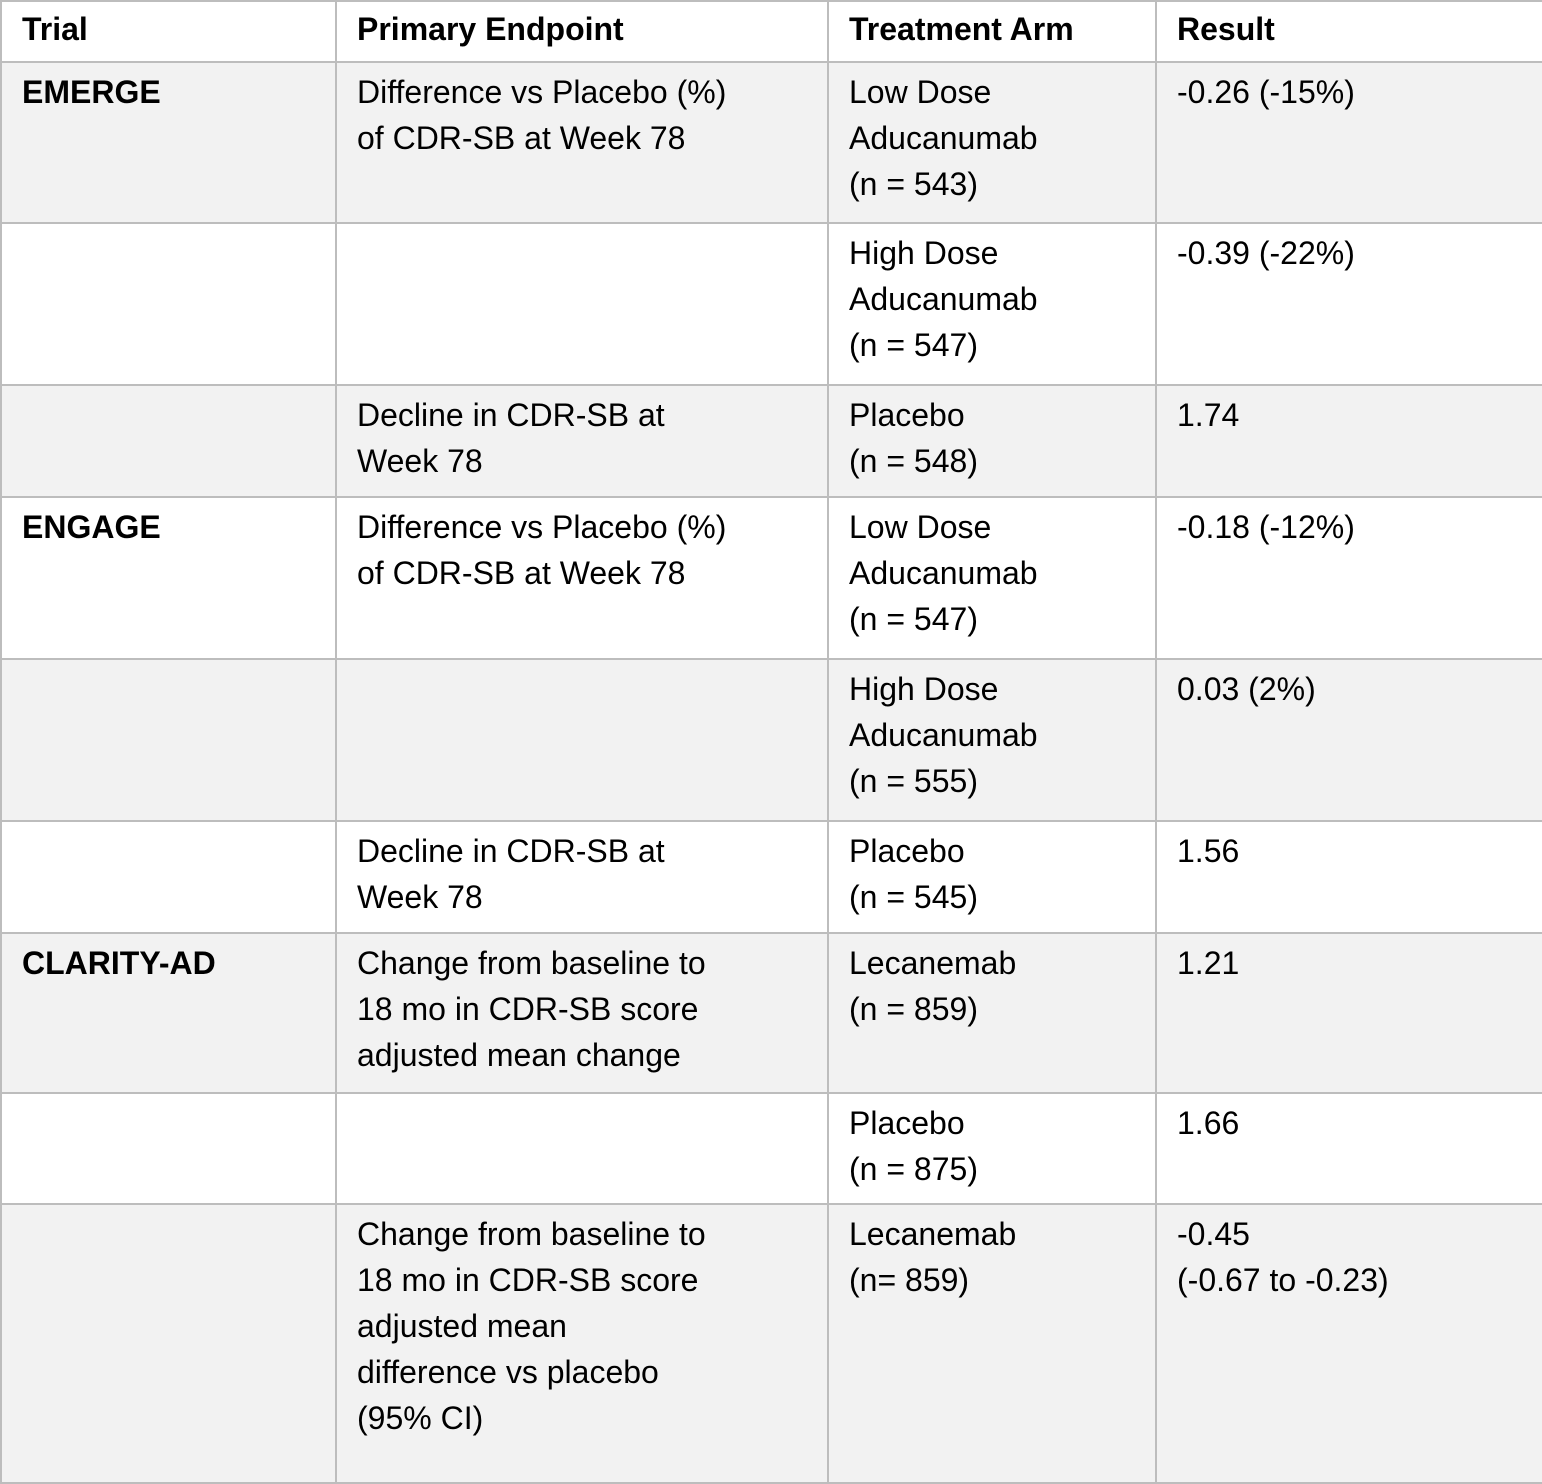  Describe the element at coordinates (1348, 142) in the screenshot. I see `cell-result: -0.26 (-15%)` at that location.